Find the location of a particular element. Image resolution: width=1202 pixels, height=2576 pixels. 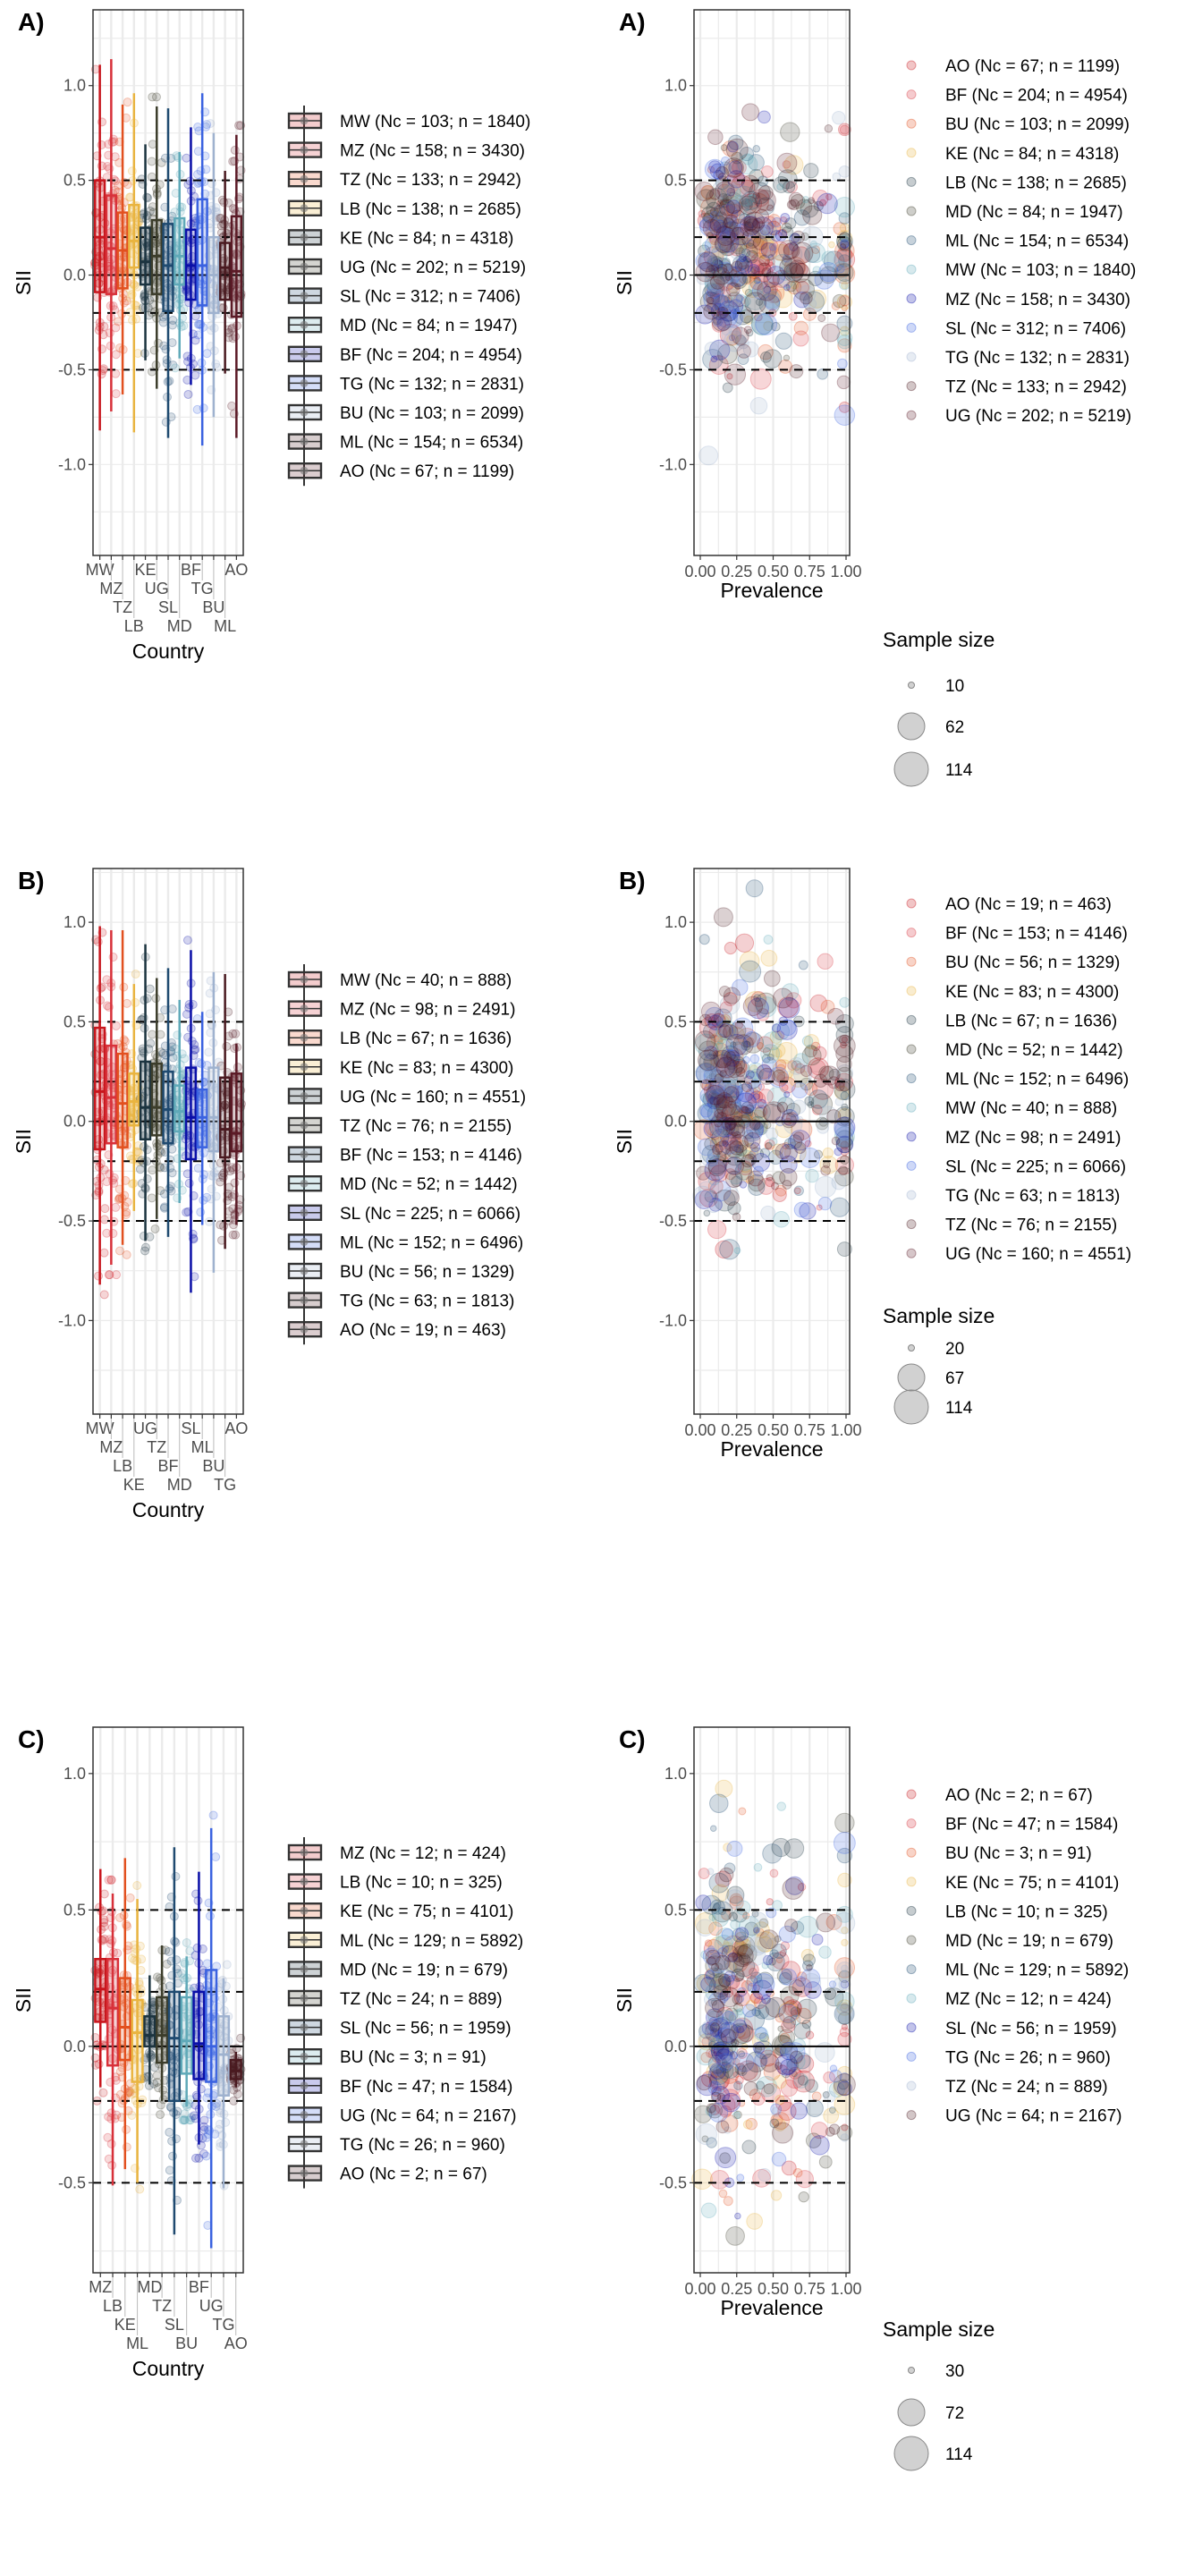

legend-item: UG (Nc = 64; n = 2167) is located at coordinates (1014, 2116).